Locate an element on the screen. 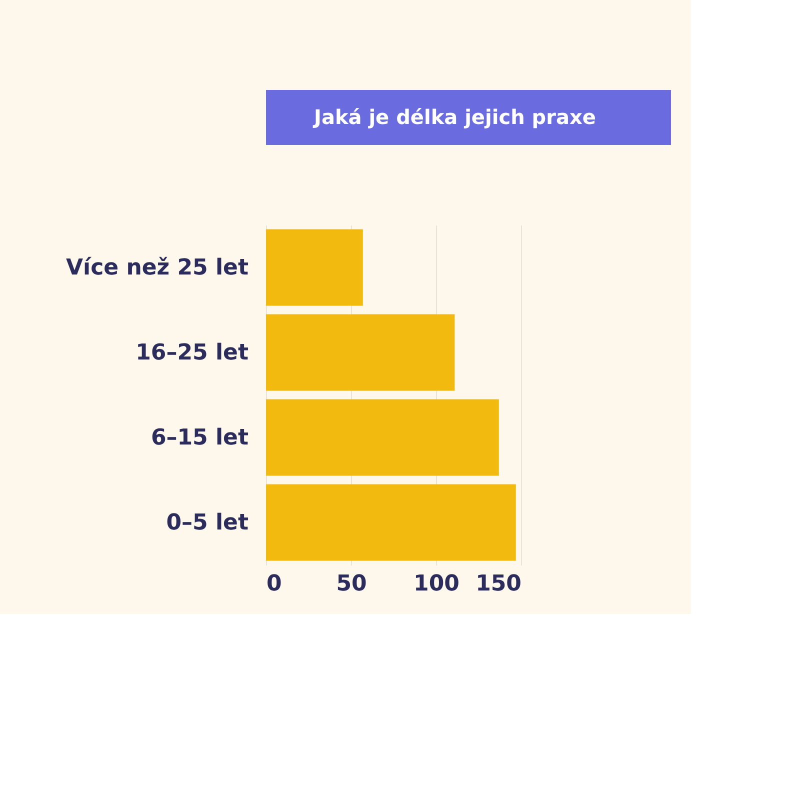  chart-title: Jaká je délka jejich praxe is located at coordinates (454, 117).